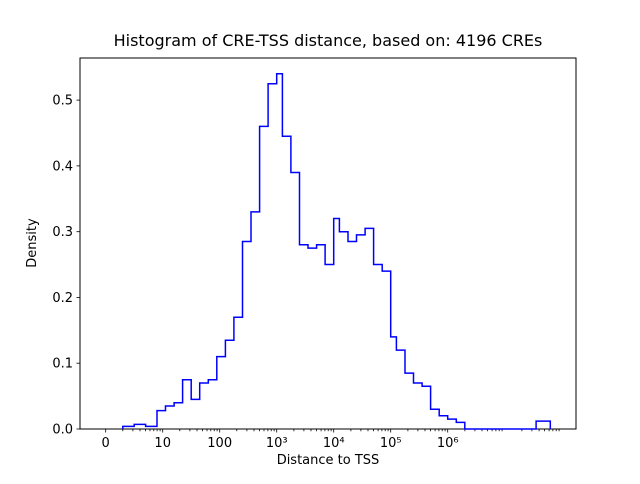 This screenshot has width=640, height=484. What do you see at coordinates (277, 443) in the screenshot?
I see `x-tick-label: 10³` at bounding box center [277, 443].